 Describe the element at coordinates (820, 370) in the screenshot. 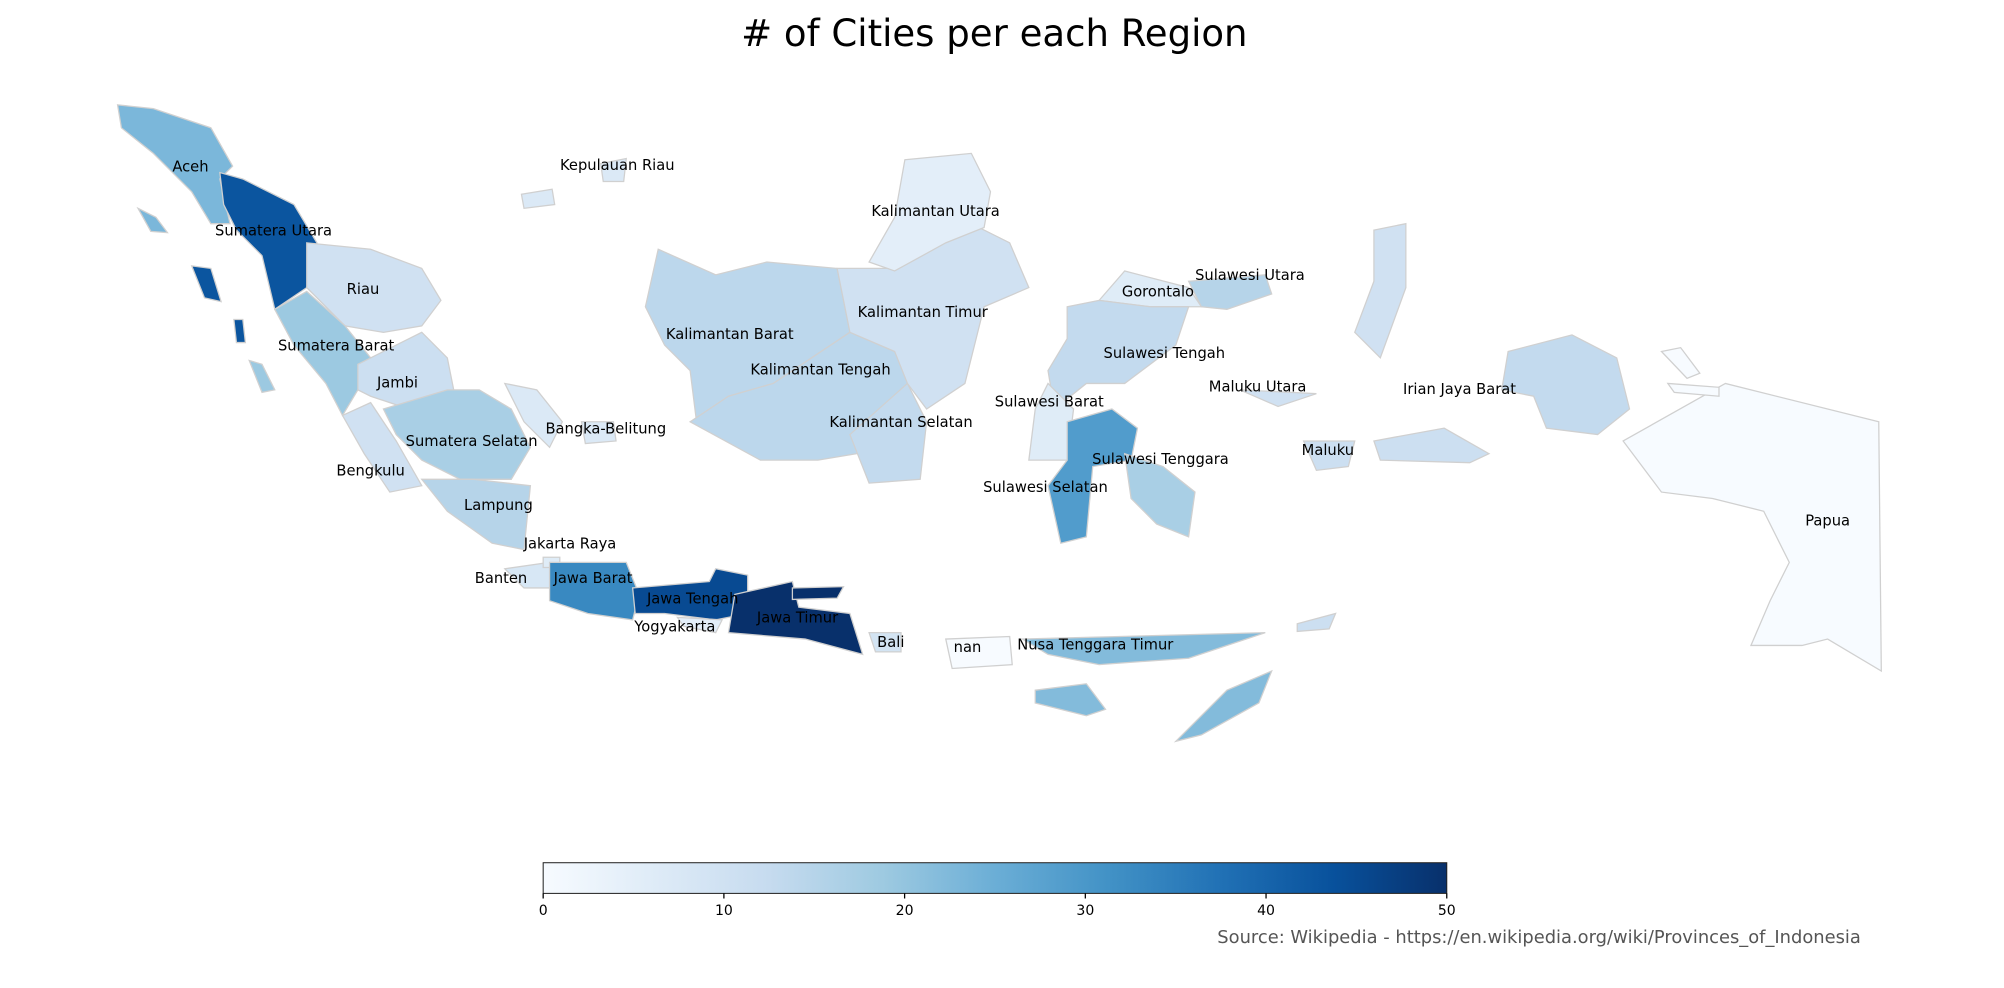

I see `label-kalimantan-tengah: Kalimantan Tengah` at that location.